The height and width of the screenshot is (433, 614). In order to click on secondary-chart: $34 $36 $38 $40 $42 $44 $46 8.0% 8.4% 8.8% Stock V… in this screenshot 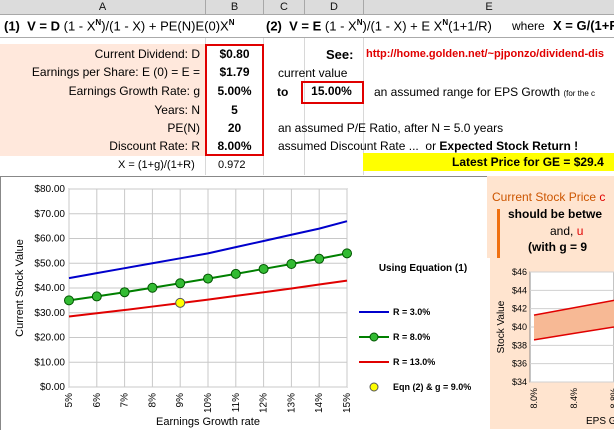, I will do `click(552, 343)`.